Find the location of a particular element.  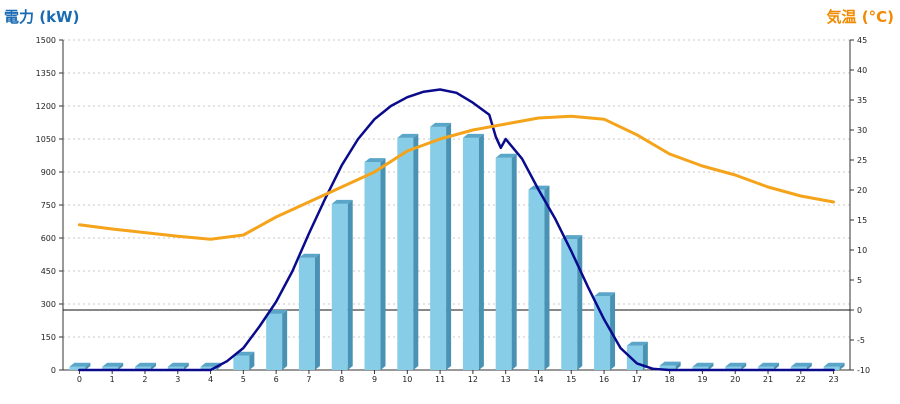

right-tick-label: 20 is located at coordinates (862, 190).